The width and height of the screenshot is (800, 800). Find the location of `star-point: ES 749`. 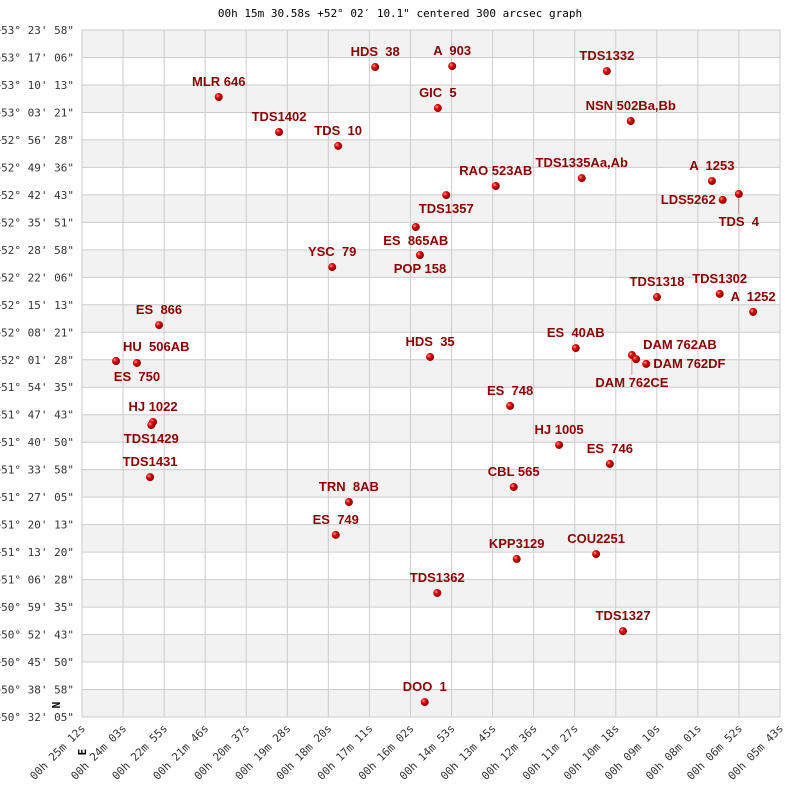

star-point: ES 749 is located at coordinates (336, 525).